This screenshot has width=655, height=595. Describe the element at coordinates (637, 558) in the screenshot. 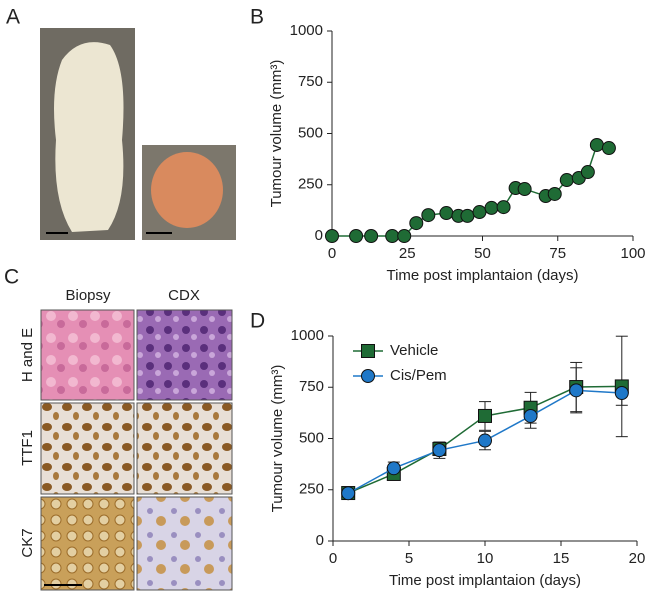

I see `x-tick-label: 20` at that location.